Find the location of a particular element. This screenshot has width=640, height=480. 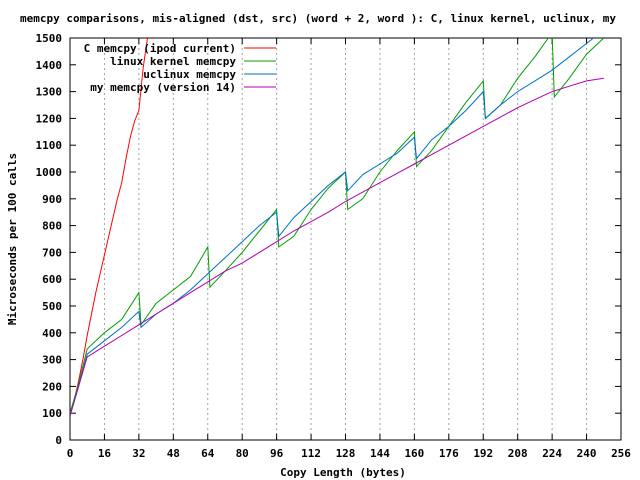

x-tick-label: 48 is located at coordinates (173, 453).